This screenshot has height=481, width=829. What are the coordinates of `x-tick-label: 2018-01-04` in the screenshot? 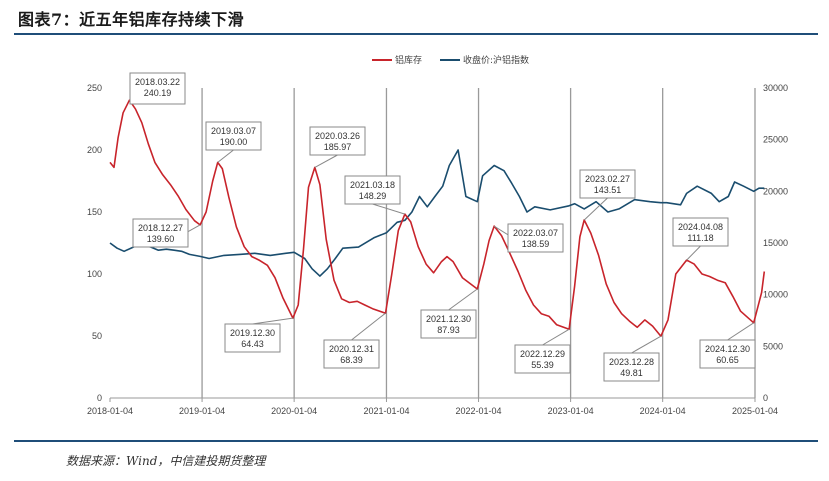 It's located at (110, 411).